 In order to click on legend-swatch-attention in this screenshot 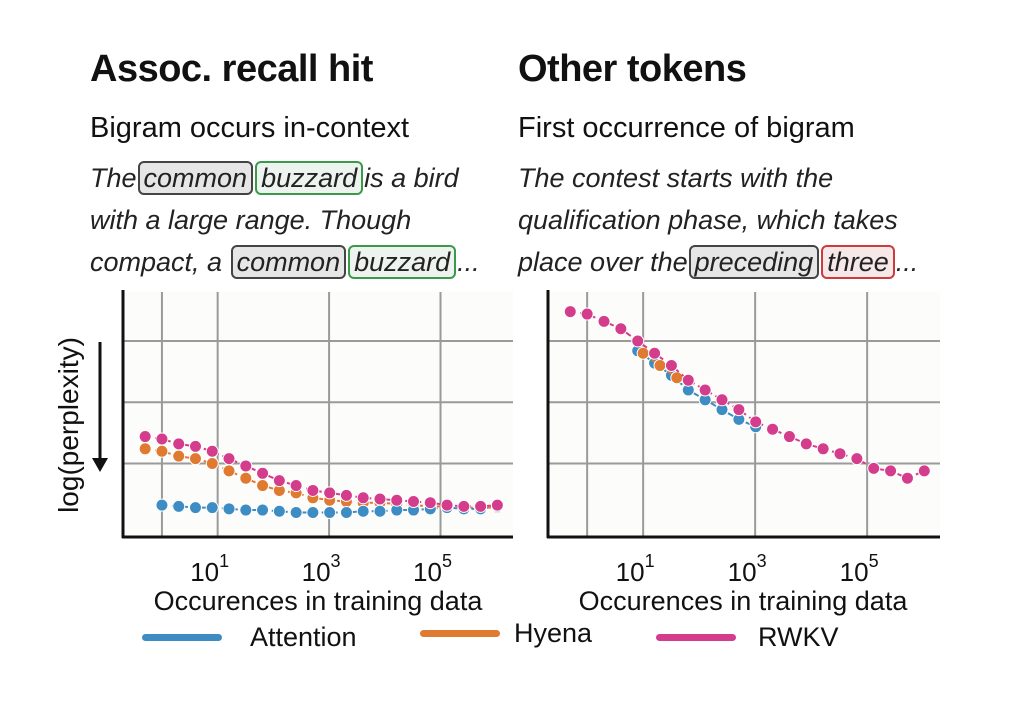, I will do `click(182, 637)`.